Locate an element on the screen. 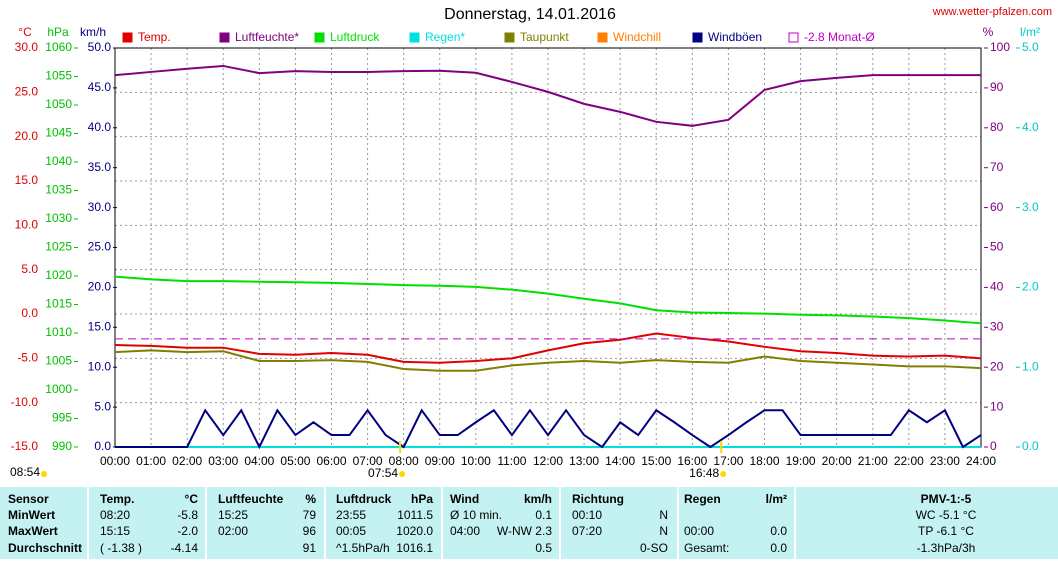  y-tick-label: 35.0 is located at coordinates (100, 167).